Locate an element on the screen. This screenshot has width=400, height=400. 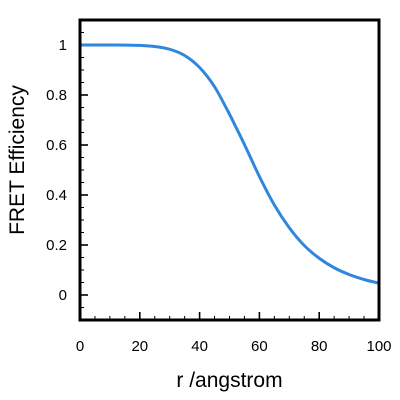
y-tick-labels: 0 0.2 0.4 0.6 0.8 1 is located at coordinates (56, 170).